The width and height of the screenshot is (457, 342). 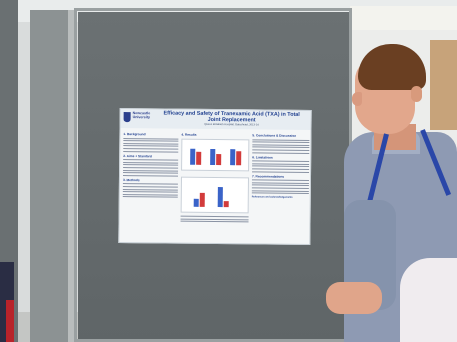 What do you see at coordinates (72, 176) in the screenshot?
I see `pillar-edge` at bounding box center [72, 176].